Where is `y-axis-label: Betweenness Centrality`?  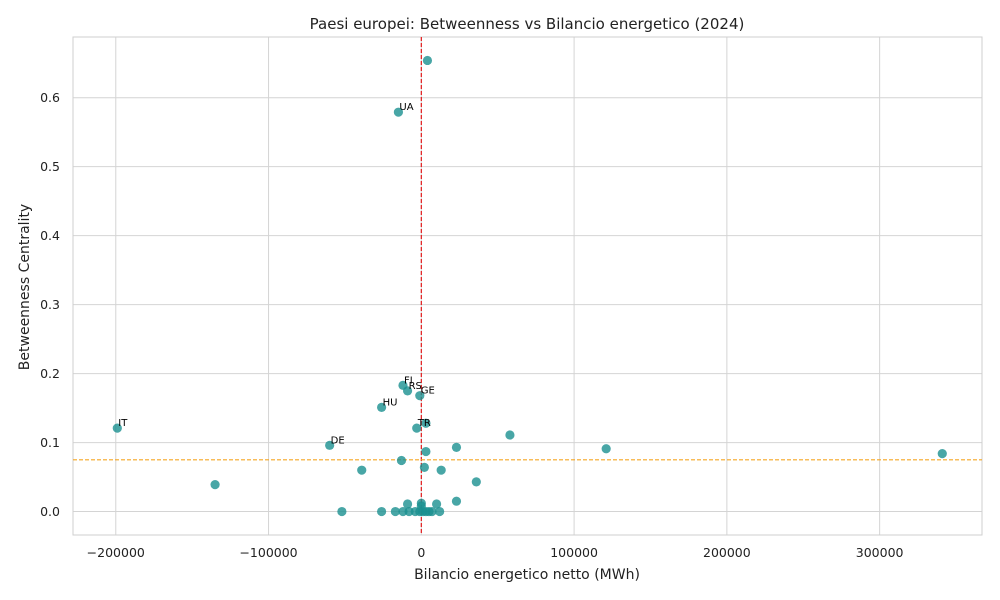
y-axis-label: Betweenness Centrality is located at coordinates (25, 287).